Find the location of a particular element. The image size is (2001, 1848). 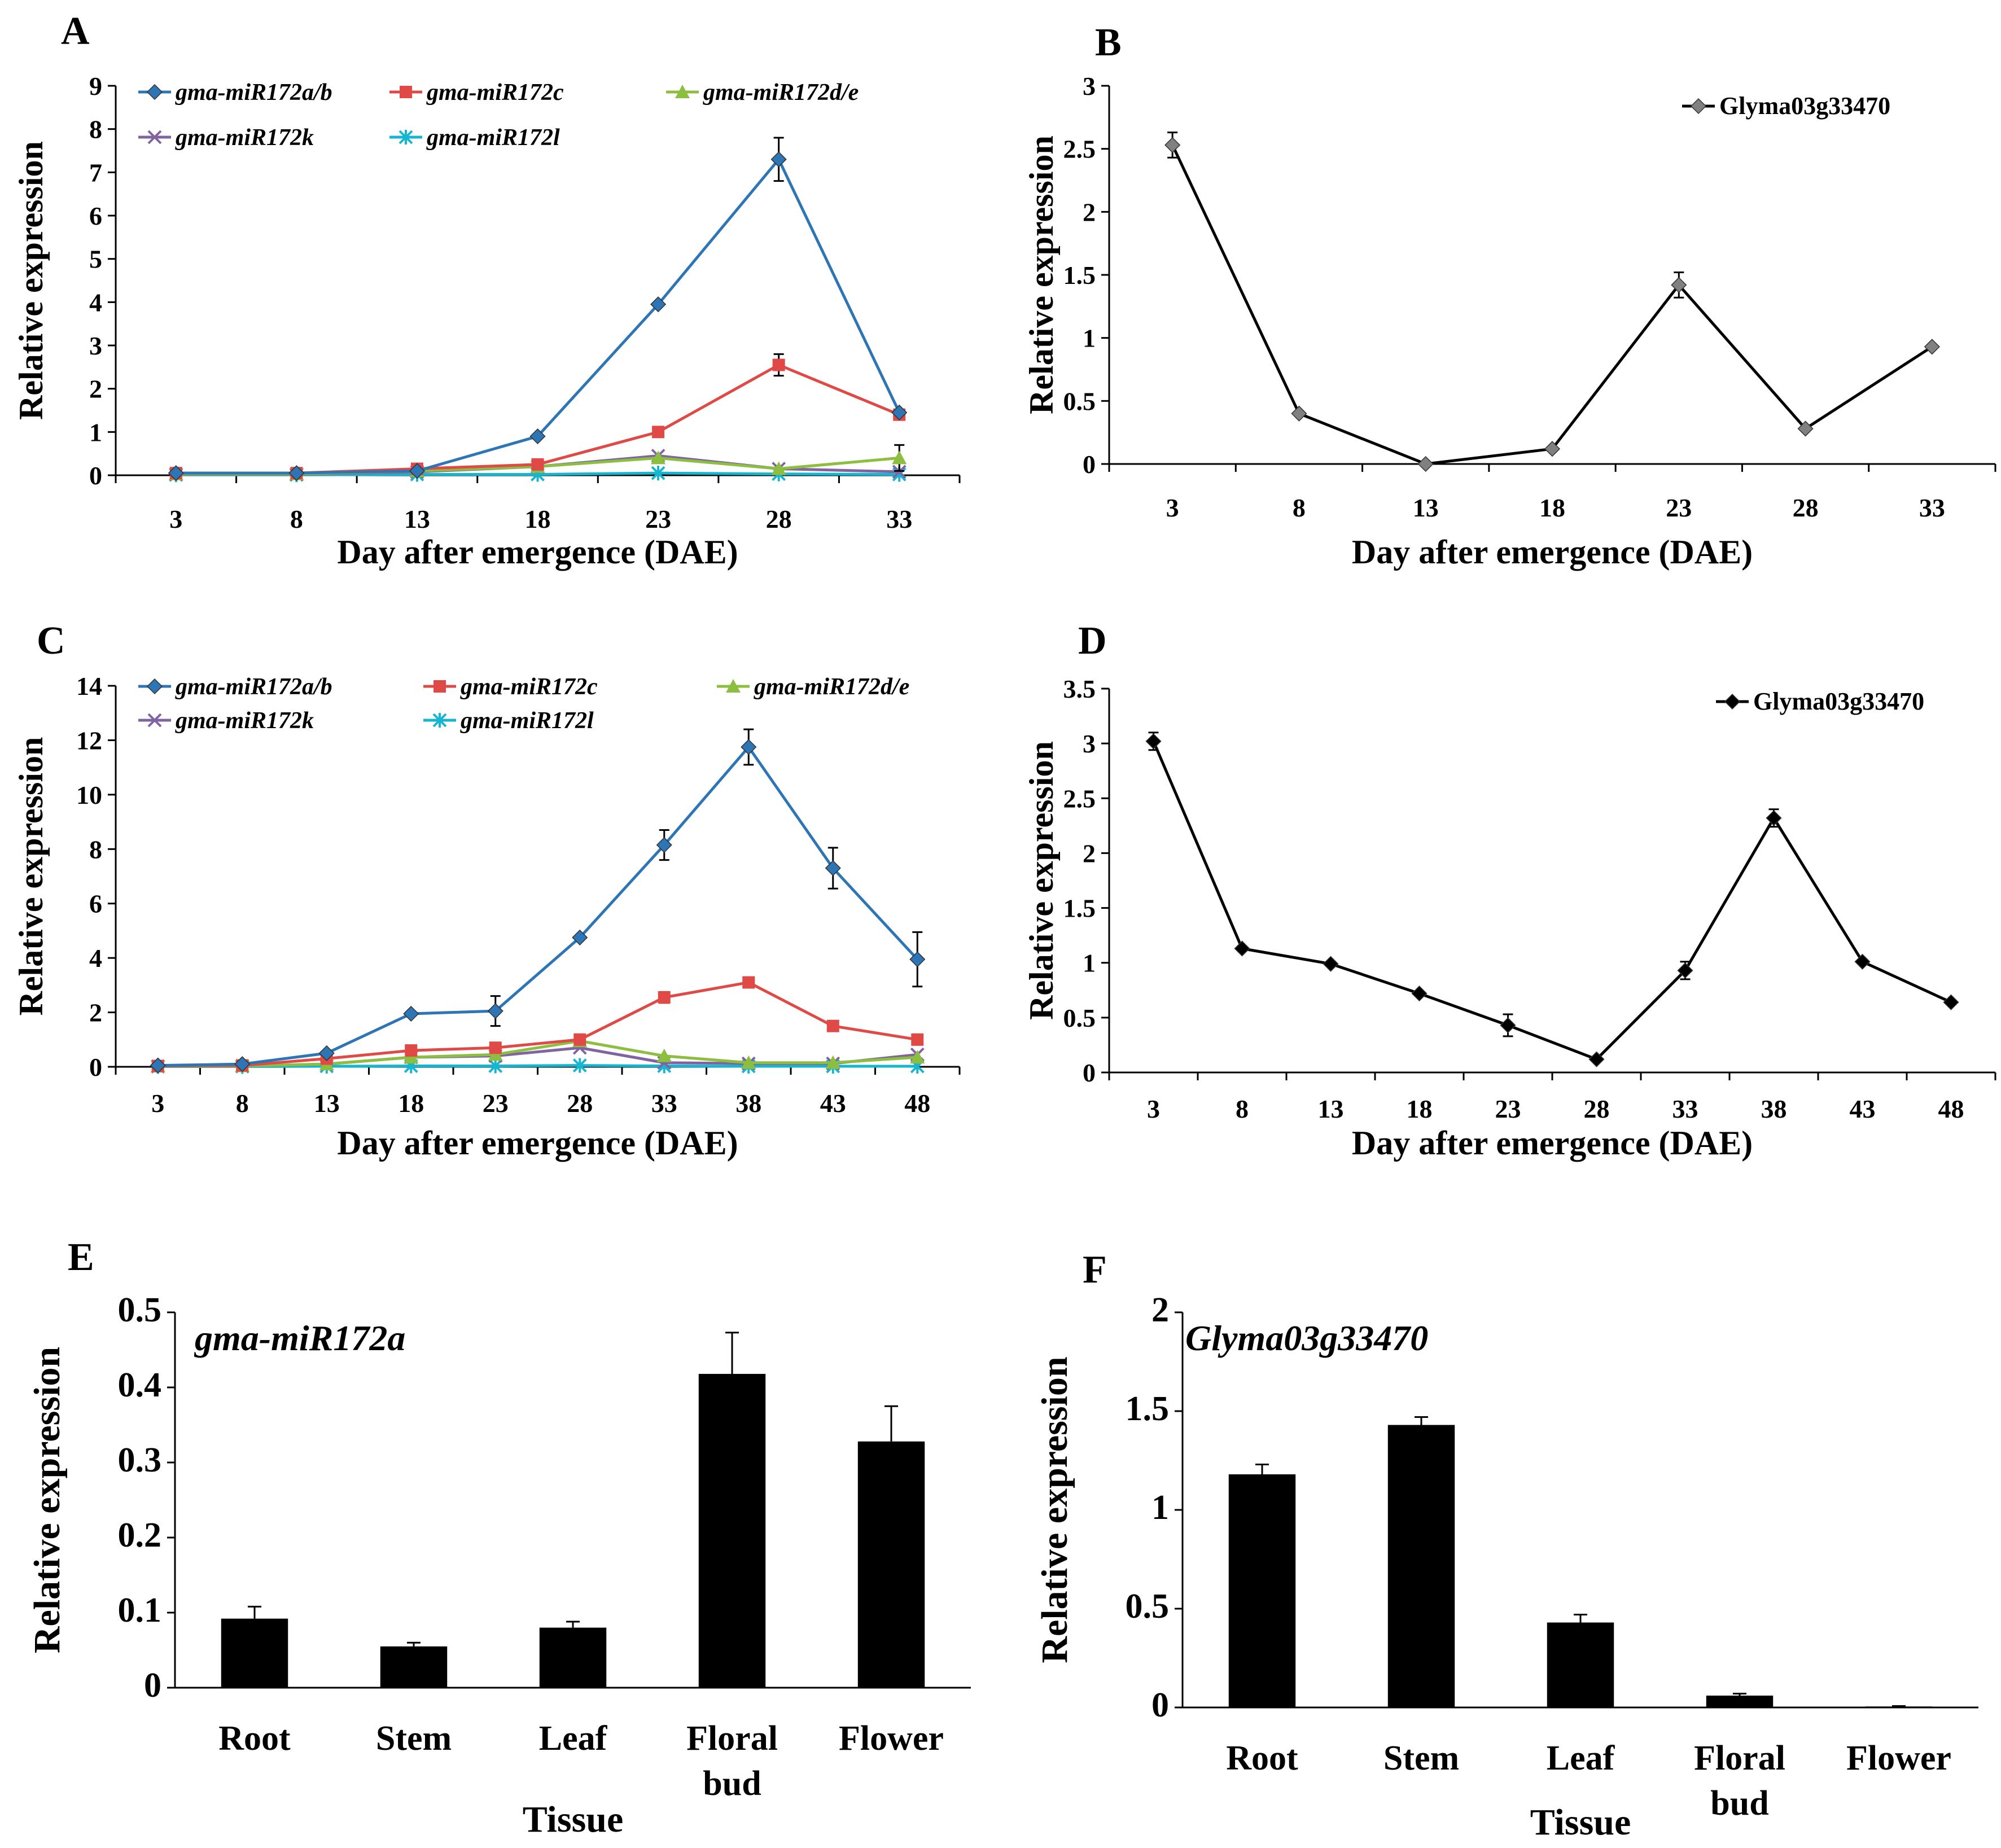

y-tick-label: 4 is located at coordinates (95, 302).